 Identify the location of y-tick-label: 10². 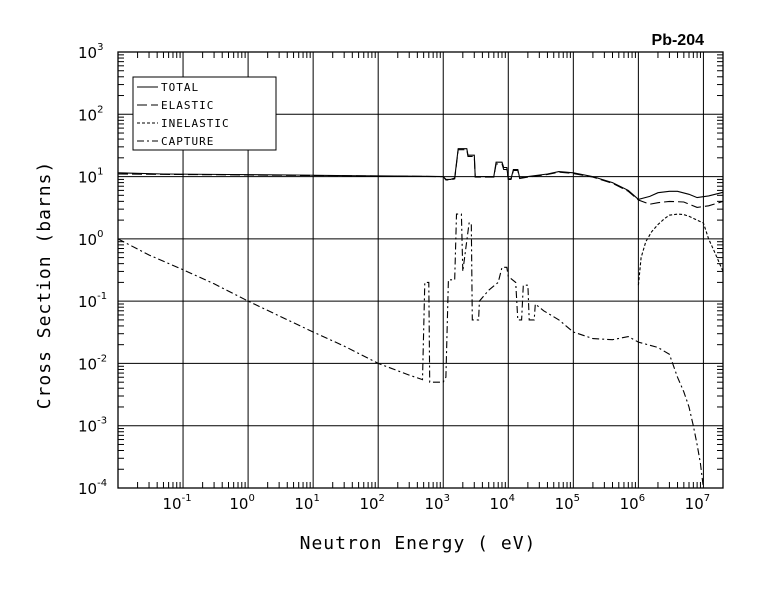
(90, 114).